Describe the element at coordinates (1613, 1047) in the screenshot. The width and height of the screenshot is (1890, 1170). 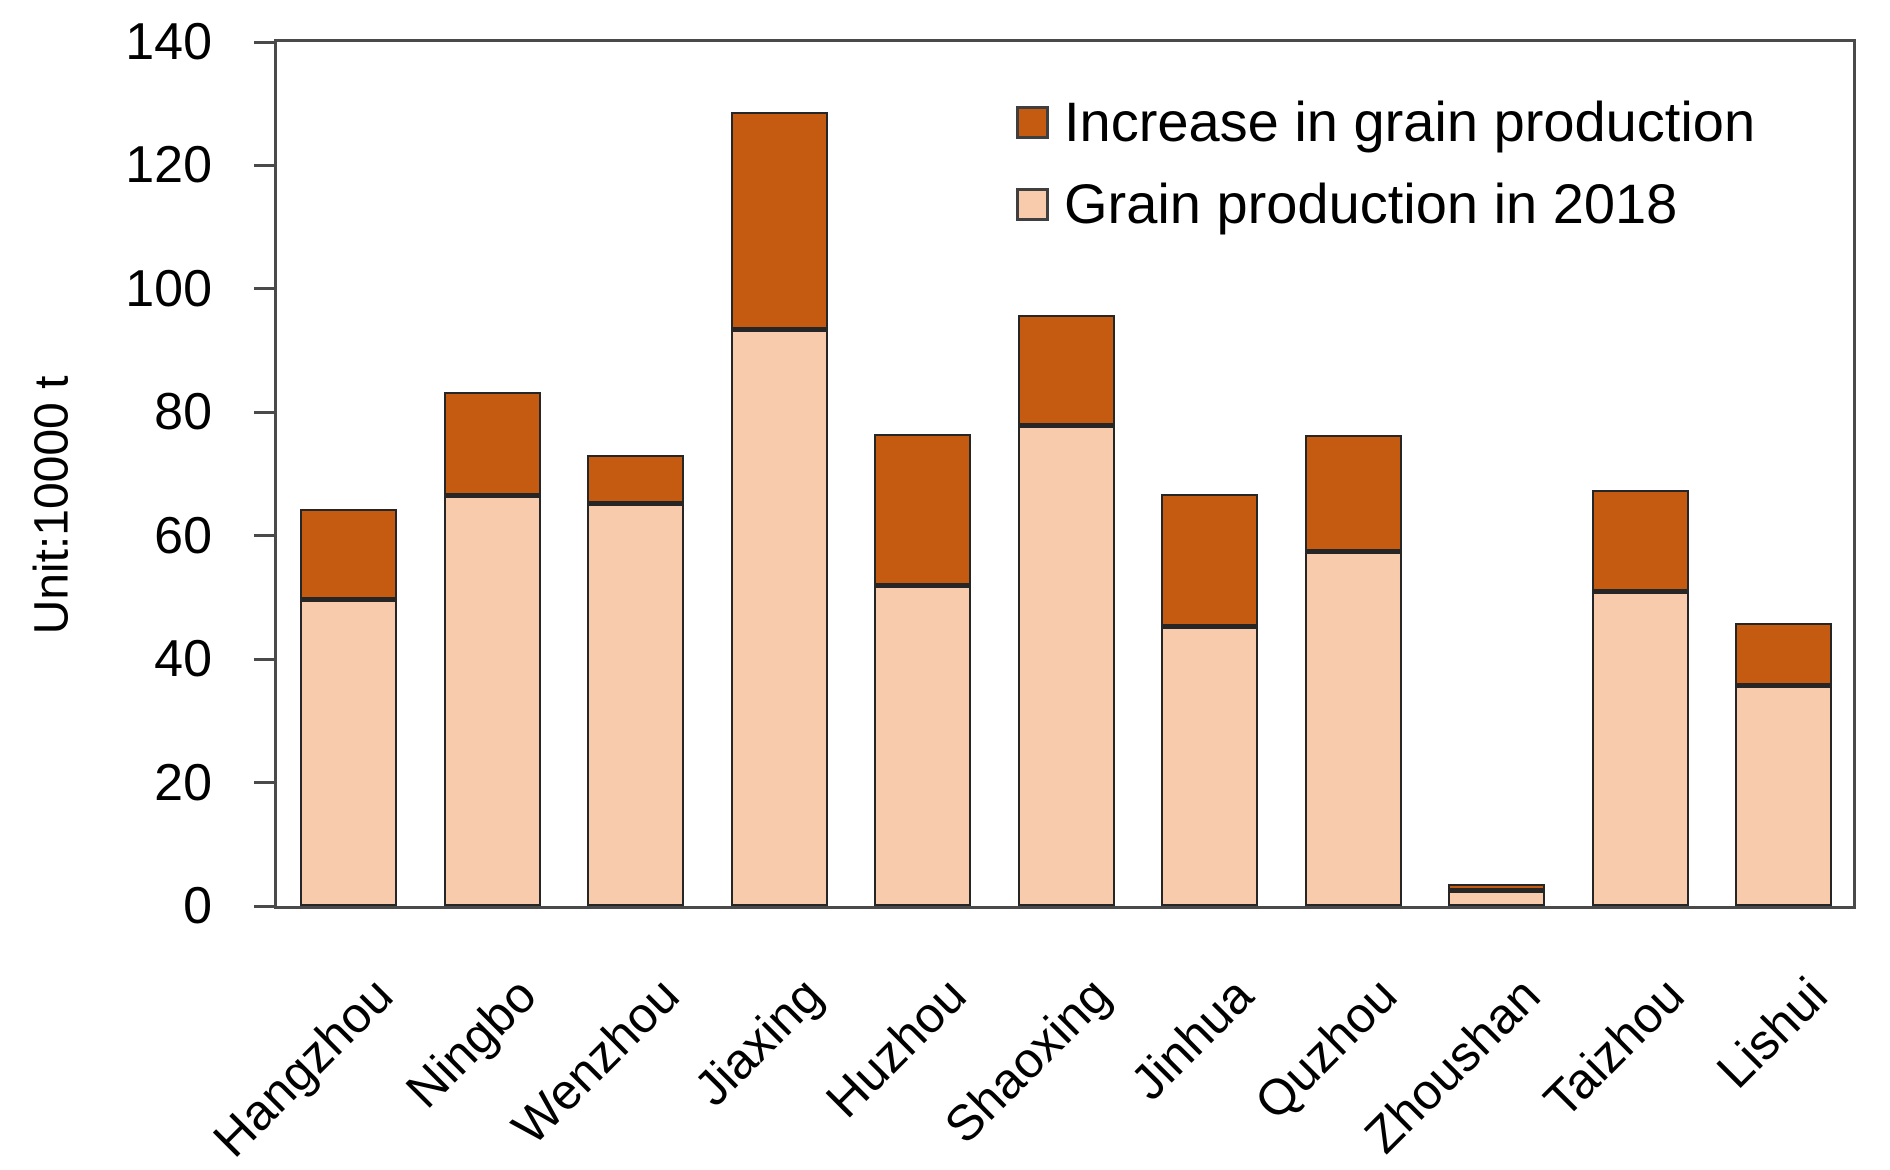
I see `x-axis-label-taizhou: Taizhou` at that location.